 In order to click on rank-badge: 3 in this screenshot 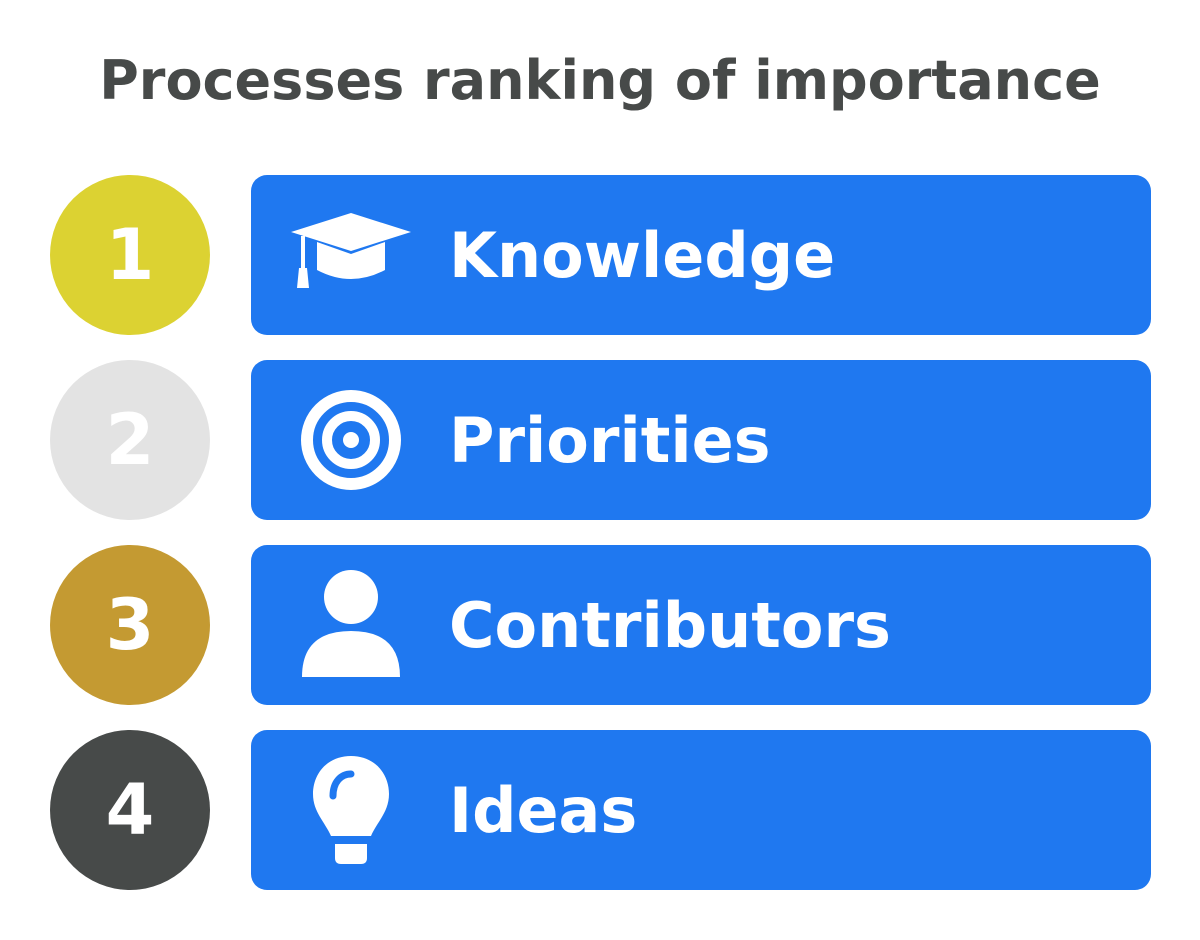, I will do `click(130, 625)`.